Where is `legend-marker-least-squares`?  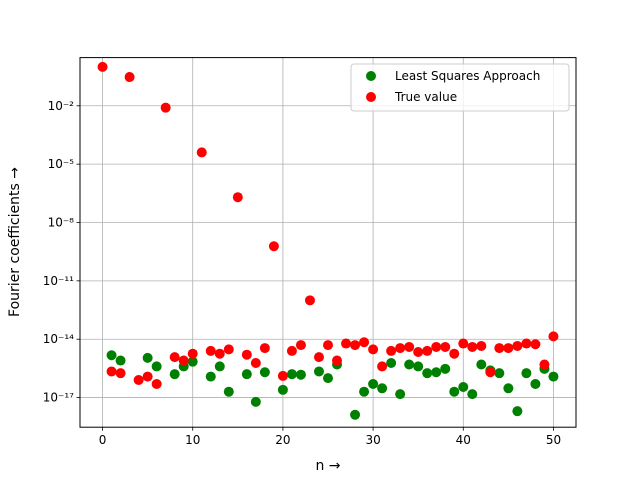
legend-marker-least-squares is located at coordinates (371, 76).